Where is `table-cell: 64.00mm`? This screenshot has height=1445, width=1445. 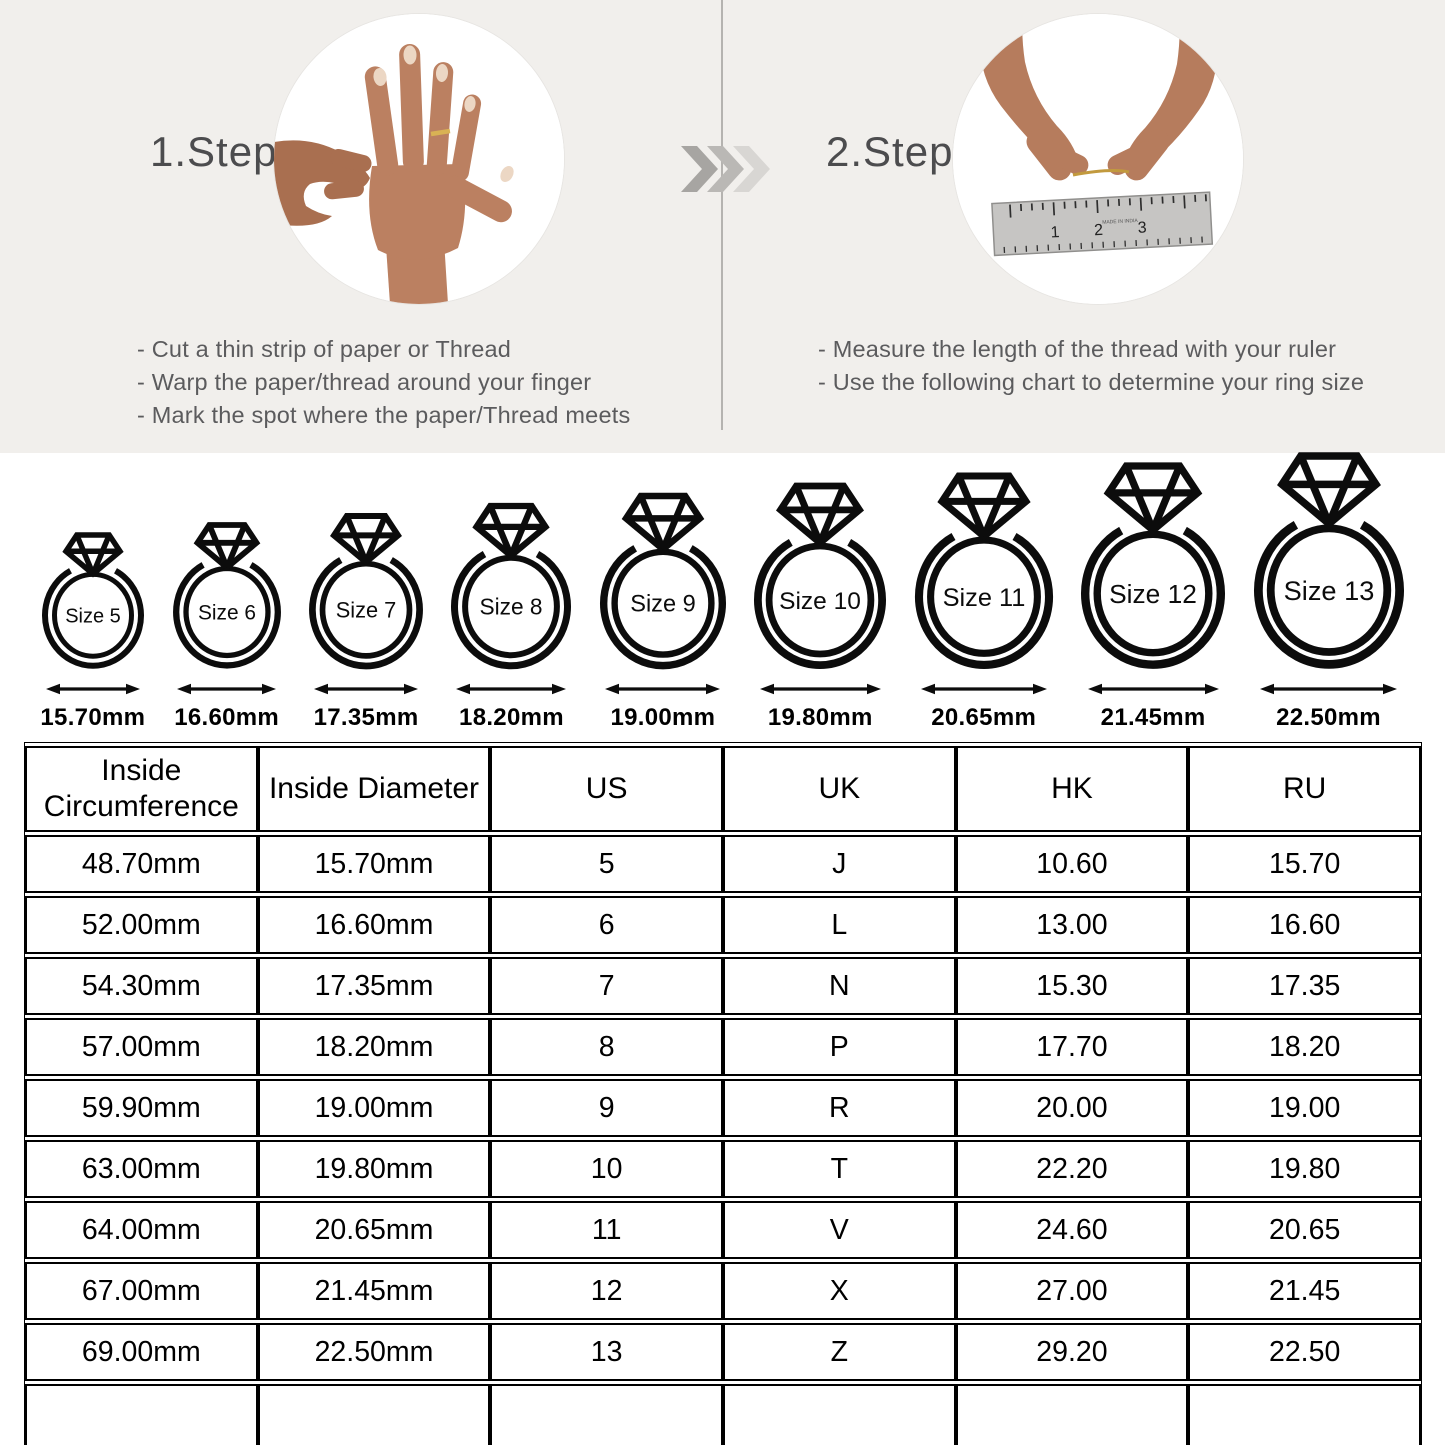 table-cell: 64.00mm is located at coordinates (141, 1230).